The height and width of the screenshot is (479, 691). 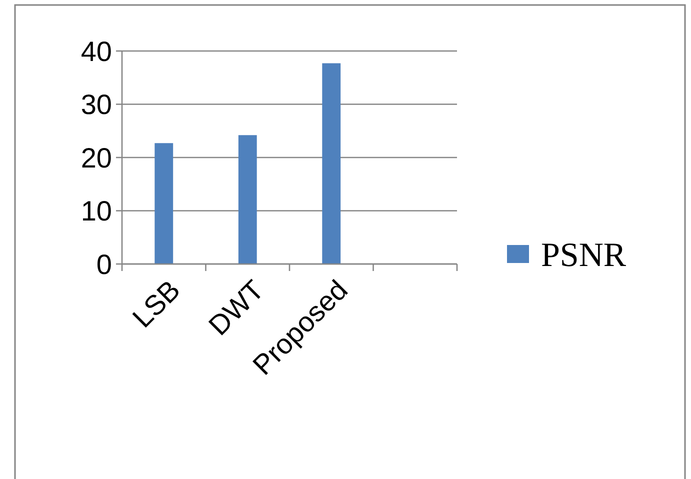 I want to click on y-tick-label: 10, so click(x=96, y=211).